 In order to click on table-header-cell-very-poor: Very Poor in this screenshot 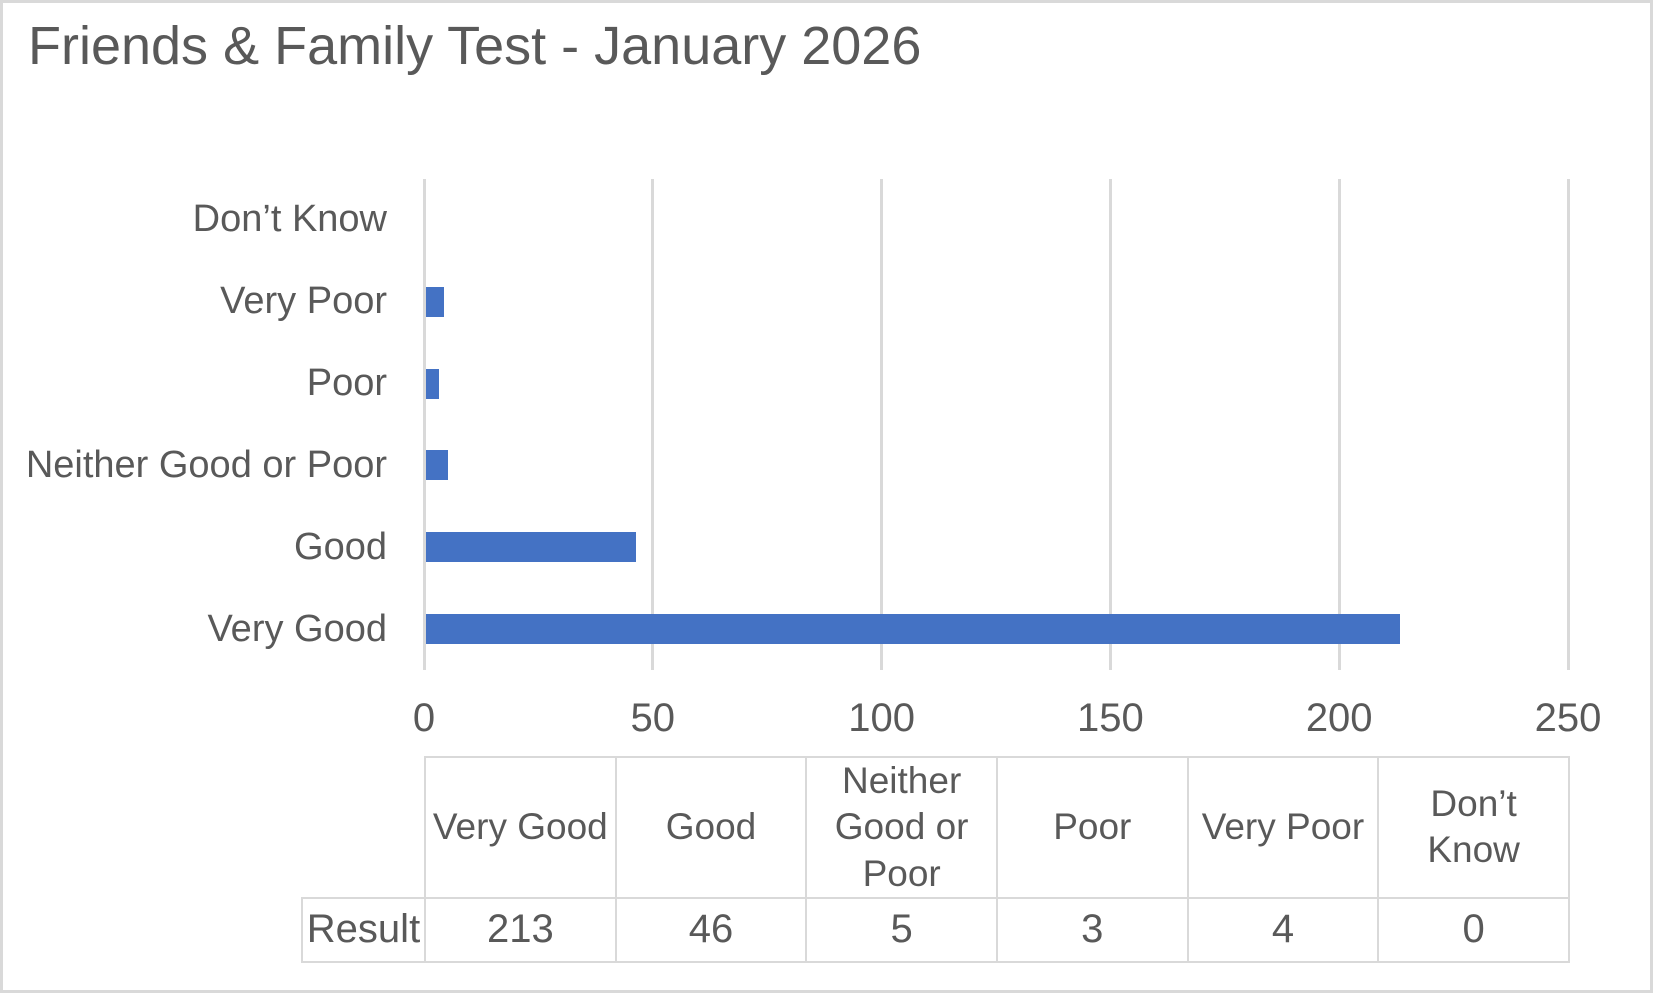, I will do `click(1283, 827)`.